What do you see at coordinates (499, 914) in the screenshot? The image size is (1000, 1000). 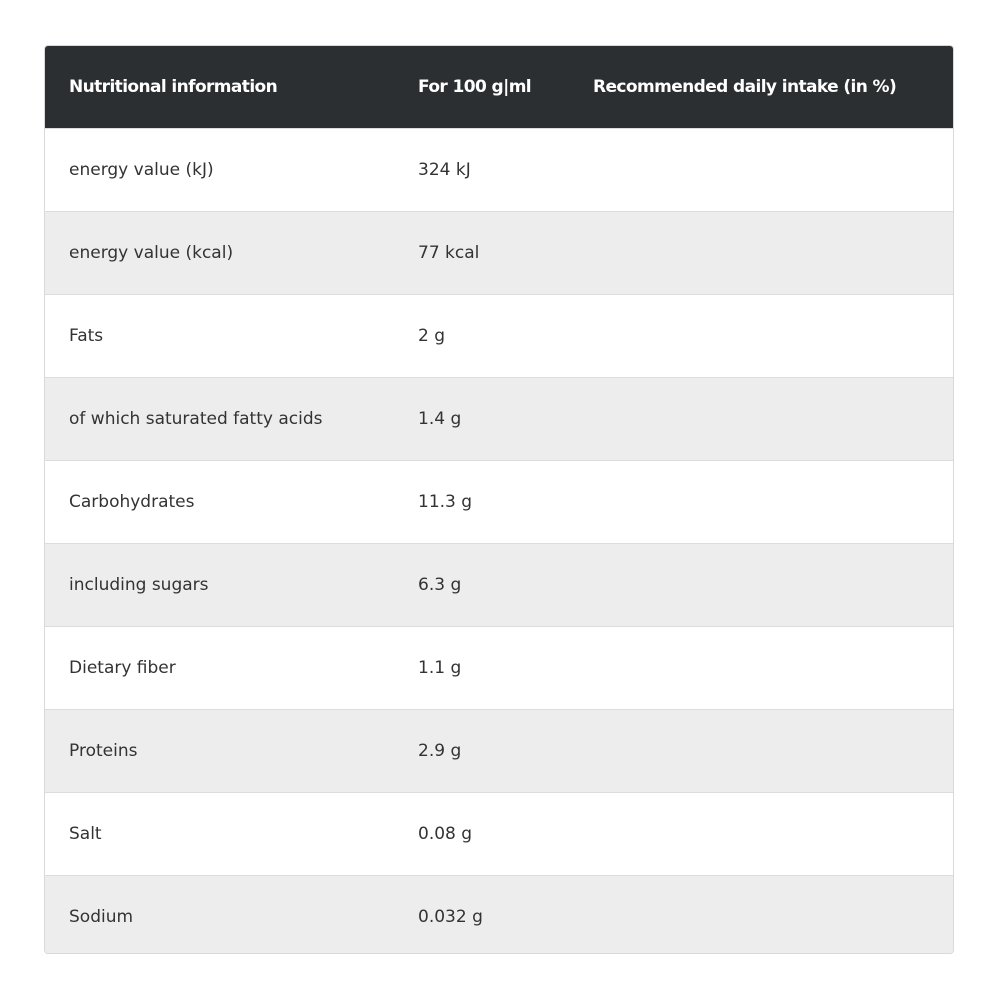 I see `table-row: Sodium 0.032 g` at bounding box center [499, 914].